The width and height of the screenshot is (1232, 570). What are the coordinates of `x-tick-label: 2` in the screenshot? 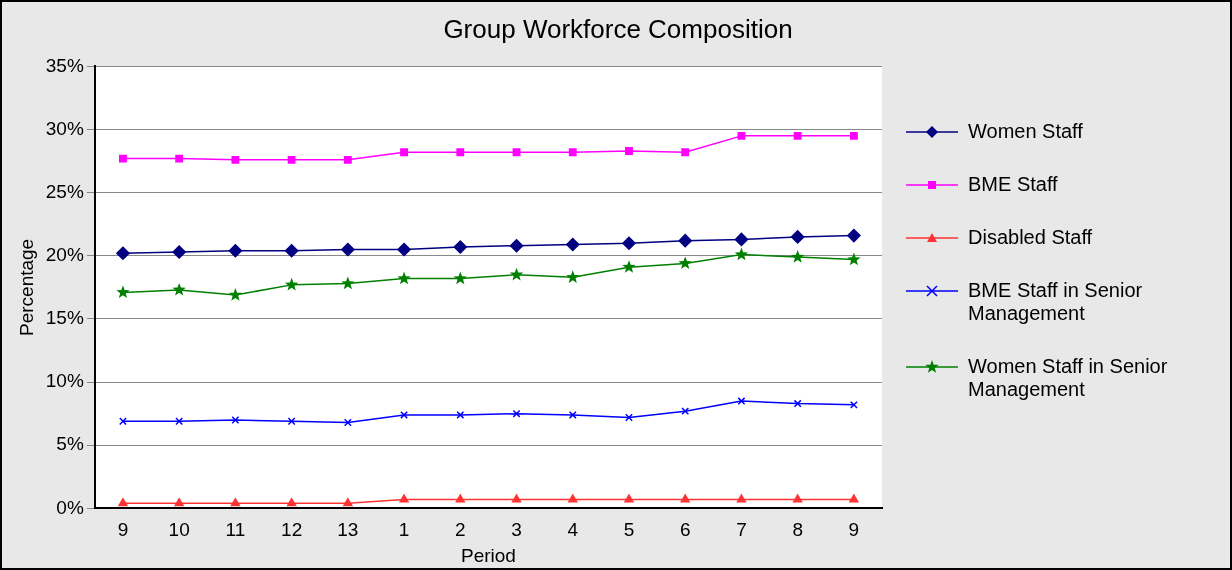 It's located at (460, 530).